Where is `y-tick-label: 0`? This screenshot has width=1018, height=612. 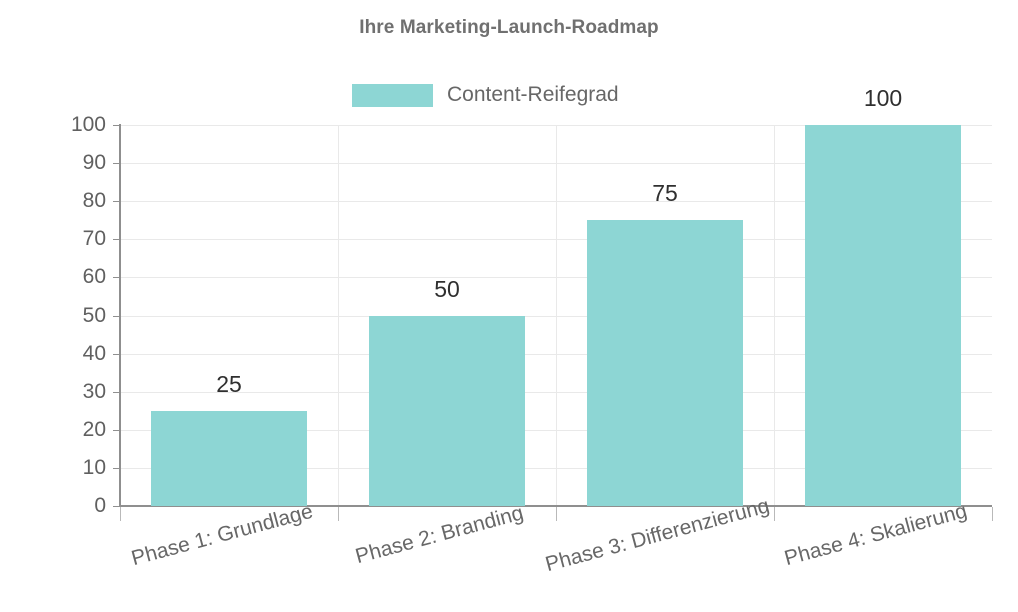
y-tick-label: 0 is located at coordinates (100, 505).